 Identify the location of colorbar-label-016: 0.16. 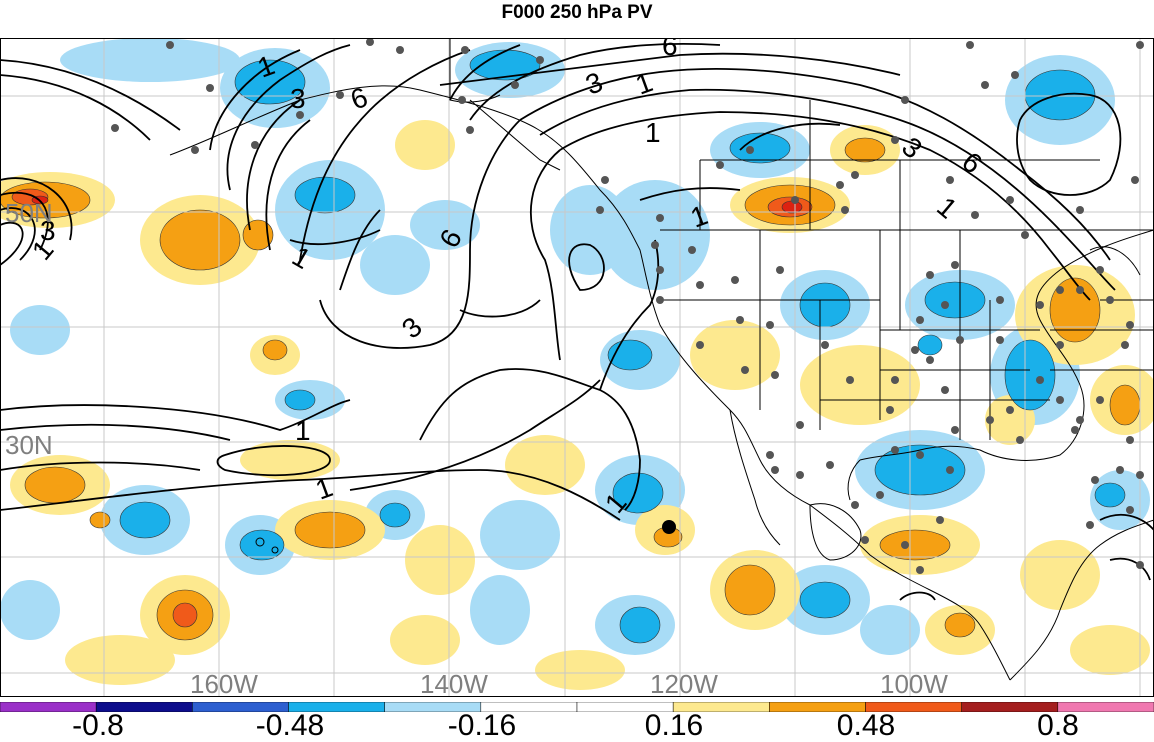
(674, 725).